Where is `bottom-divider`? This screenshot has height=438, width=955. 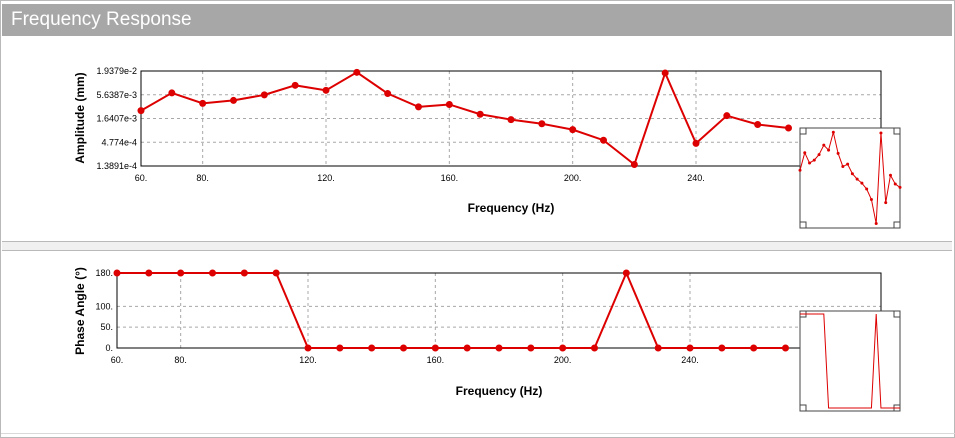
bottom-divider is located at coordinates (478, 433).